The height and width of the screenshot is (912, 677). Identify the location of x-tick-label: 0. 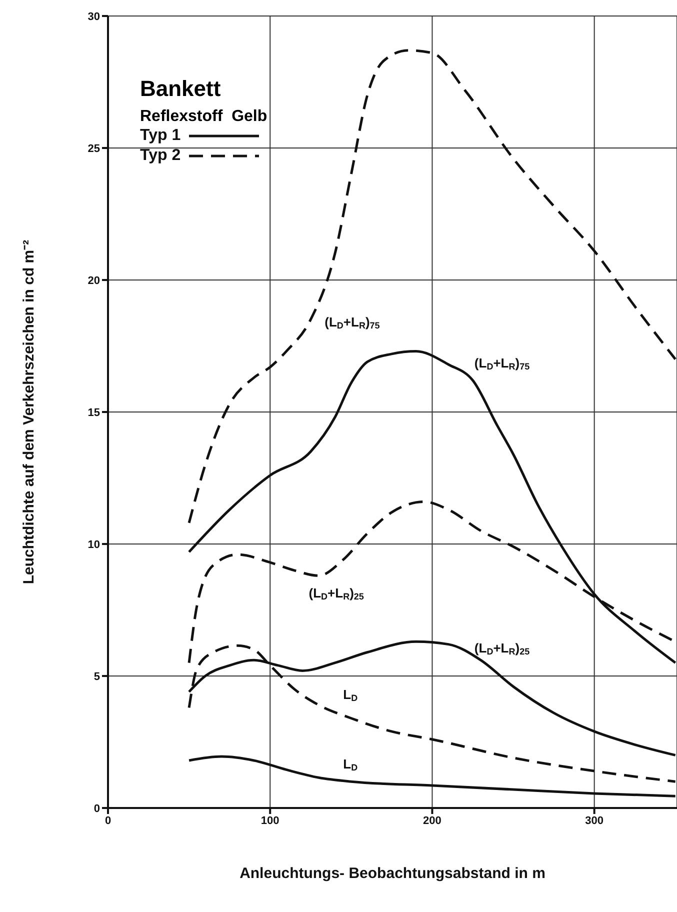
(108, 820).